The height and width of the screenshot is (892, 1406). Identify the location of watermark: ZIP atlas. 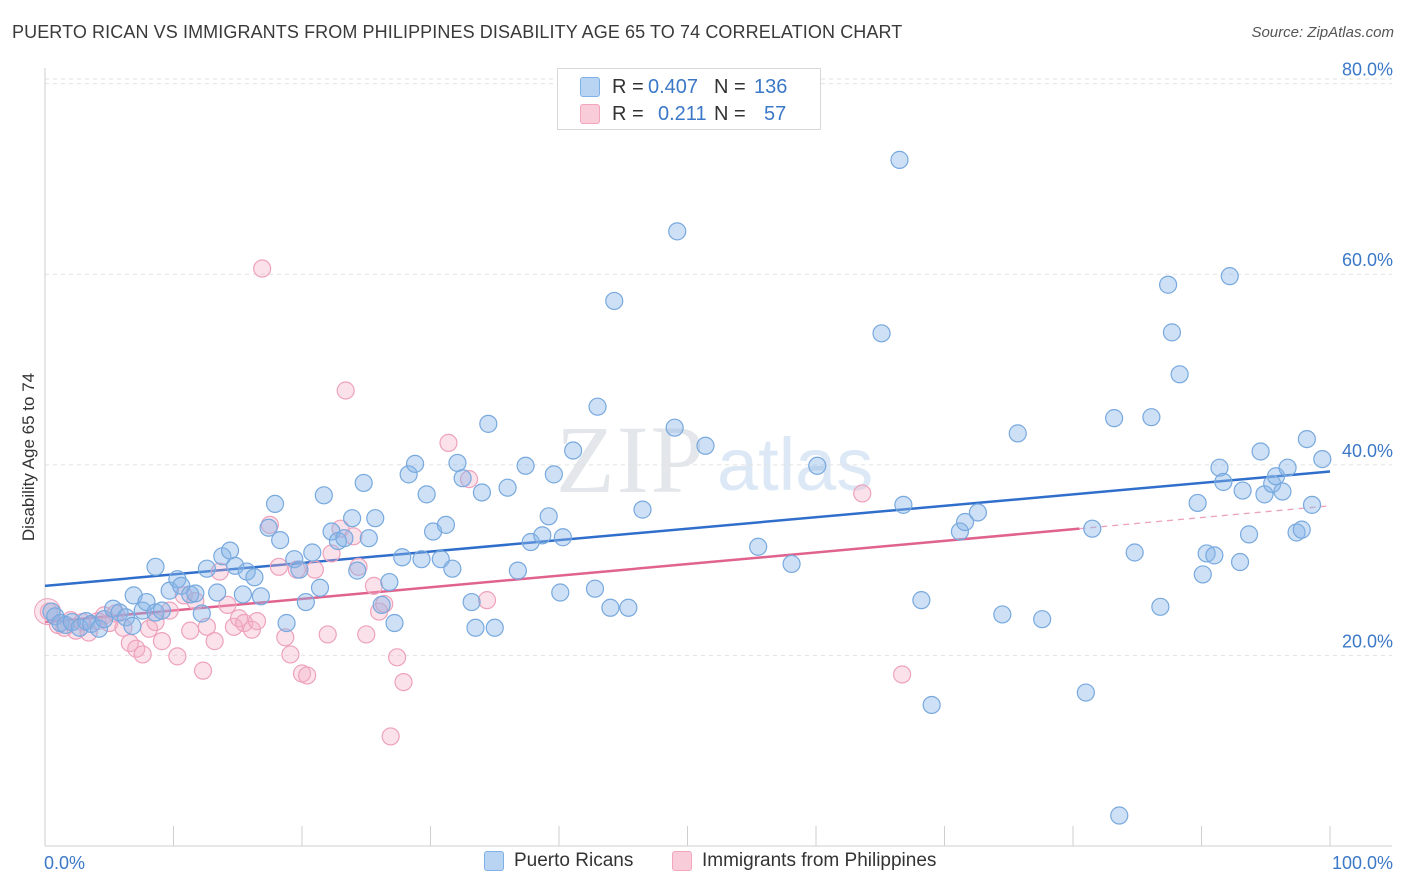
(714, 459).